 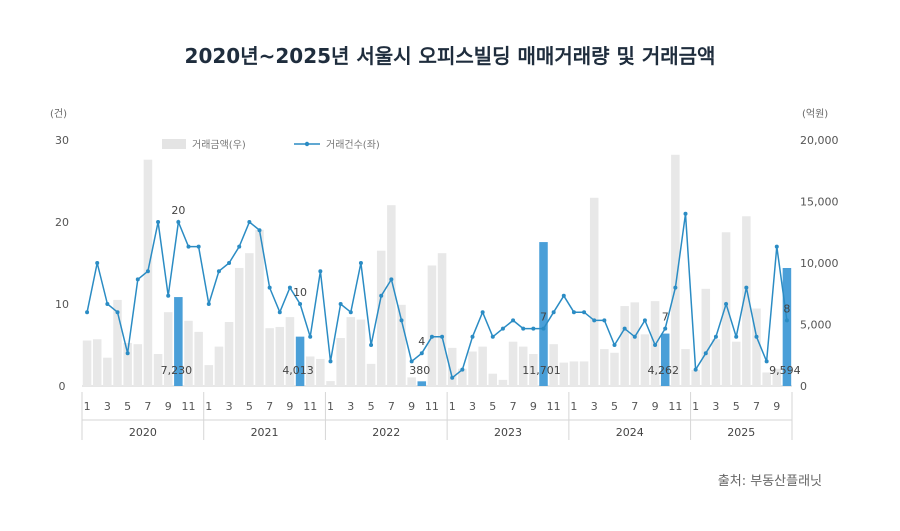 What do you see at coordinates (177, 370) in the screenshot?
I see `amount-data-label: 7,230` at bounding box center [177, 370].